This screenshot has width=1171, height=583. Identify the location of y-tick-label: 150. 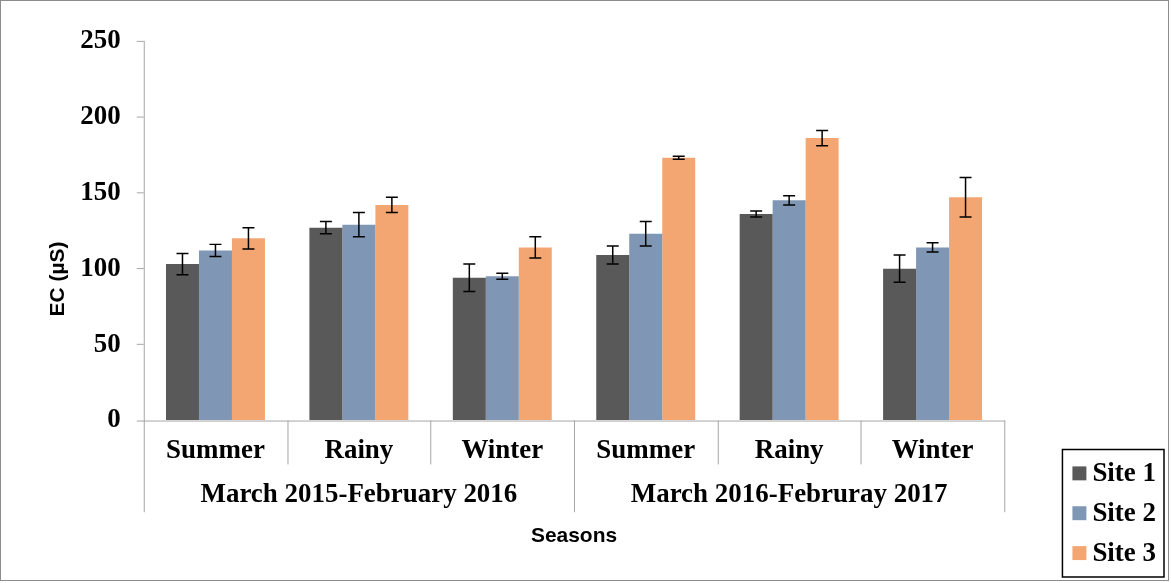
(100, 190).